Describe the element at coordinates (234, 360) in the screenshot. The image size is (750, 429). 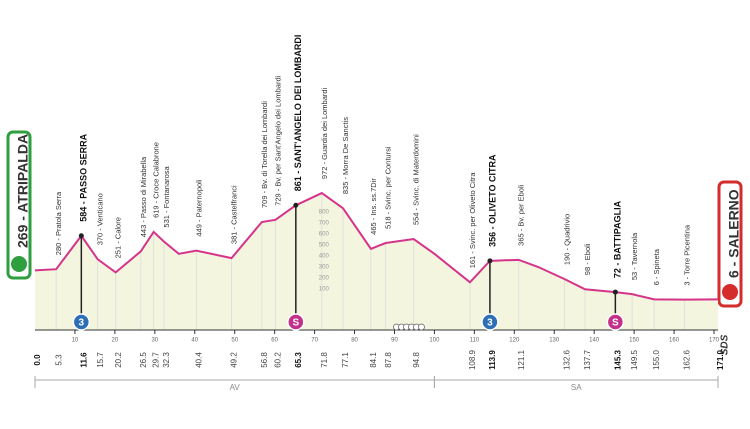
I see `km-label: 49.2` at that location.